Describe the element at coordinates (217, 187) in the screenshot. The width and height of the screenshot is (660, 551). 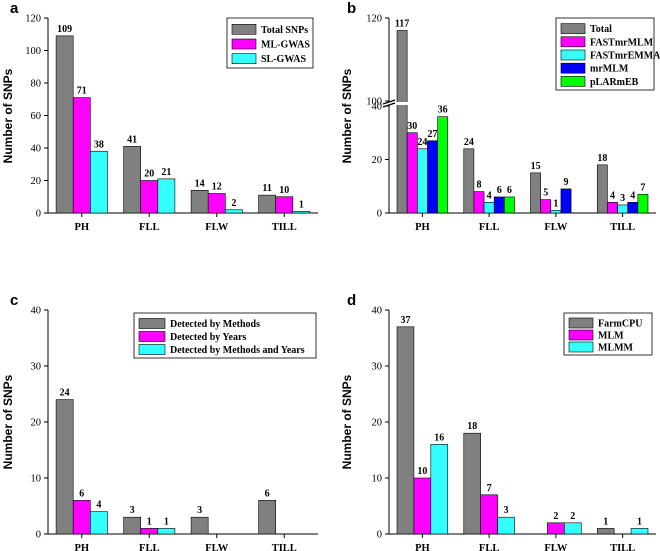
I see `panel-a-data-label: 12` at that location.